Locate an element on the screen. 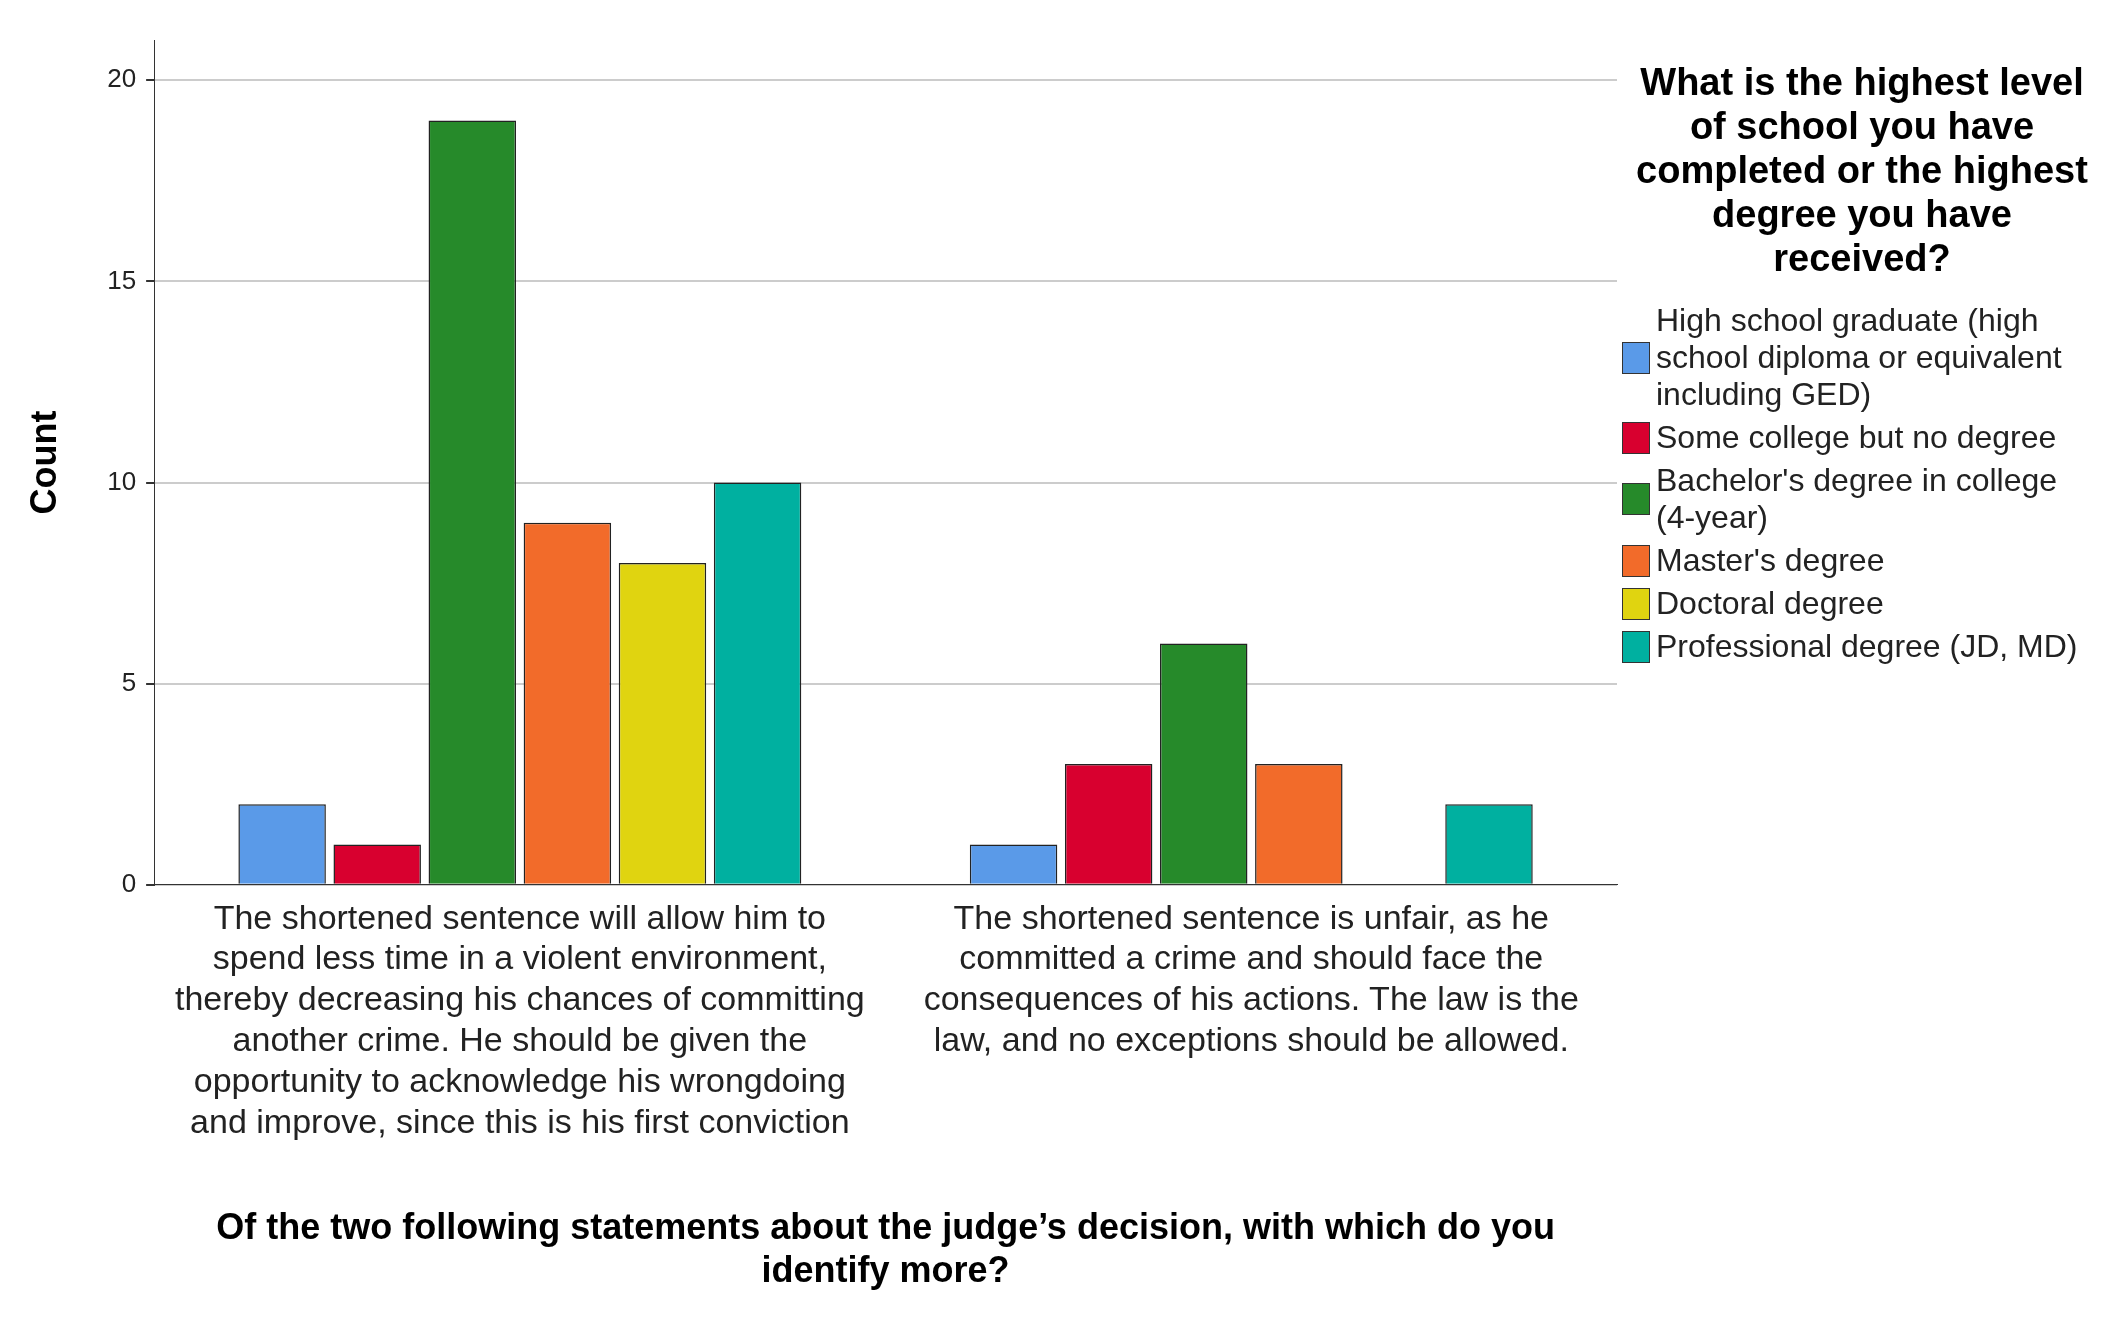 The height and width of the screenshot is (1328, 2119). legend-label: Doctoral degree is located at coordinates (1770, 603).